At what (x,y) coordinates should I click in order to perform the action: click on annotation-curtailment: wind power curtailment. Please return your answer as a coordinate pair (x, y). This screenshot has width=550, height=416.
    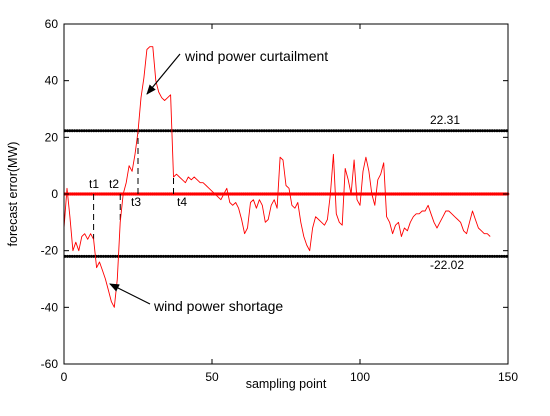
    Looking at the image, I should click on (256, 56).